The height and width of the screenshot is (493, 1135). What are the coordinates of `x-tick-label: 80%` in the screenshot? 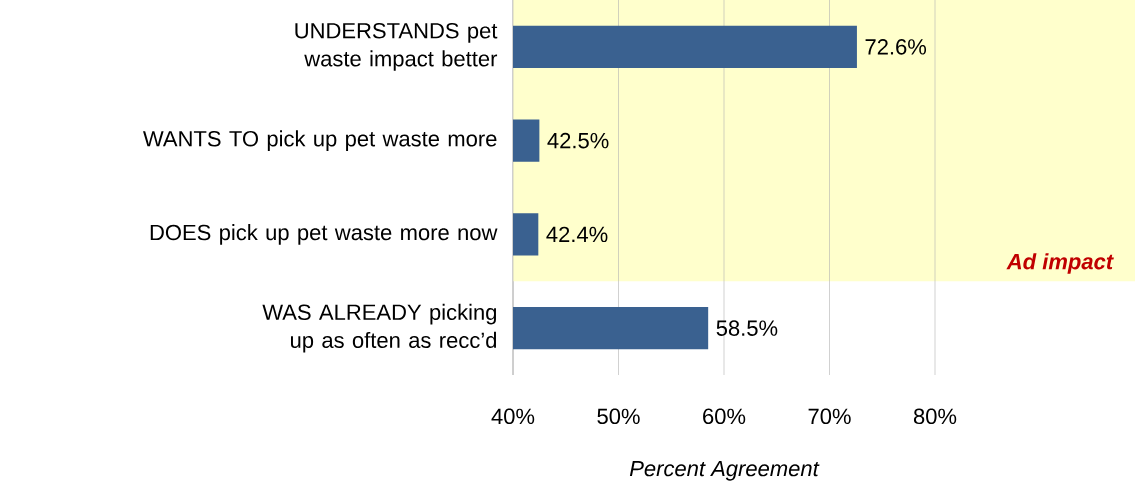 It's located at (935, 416).